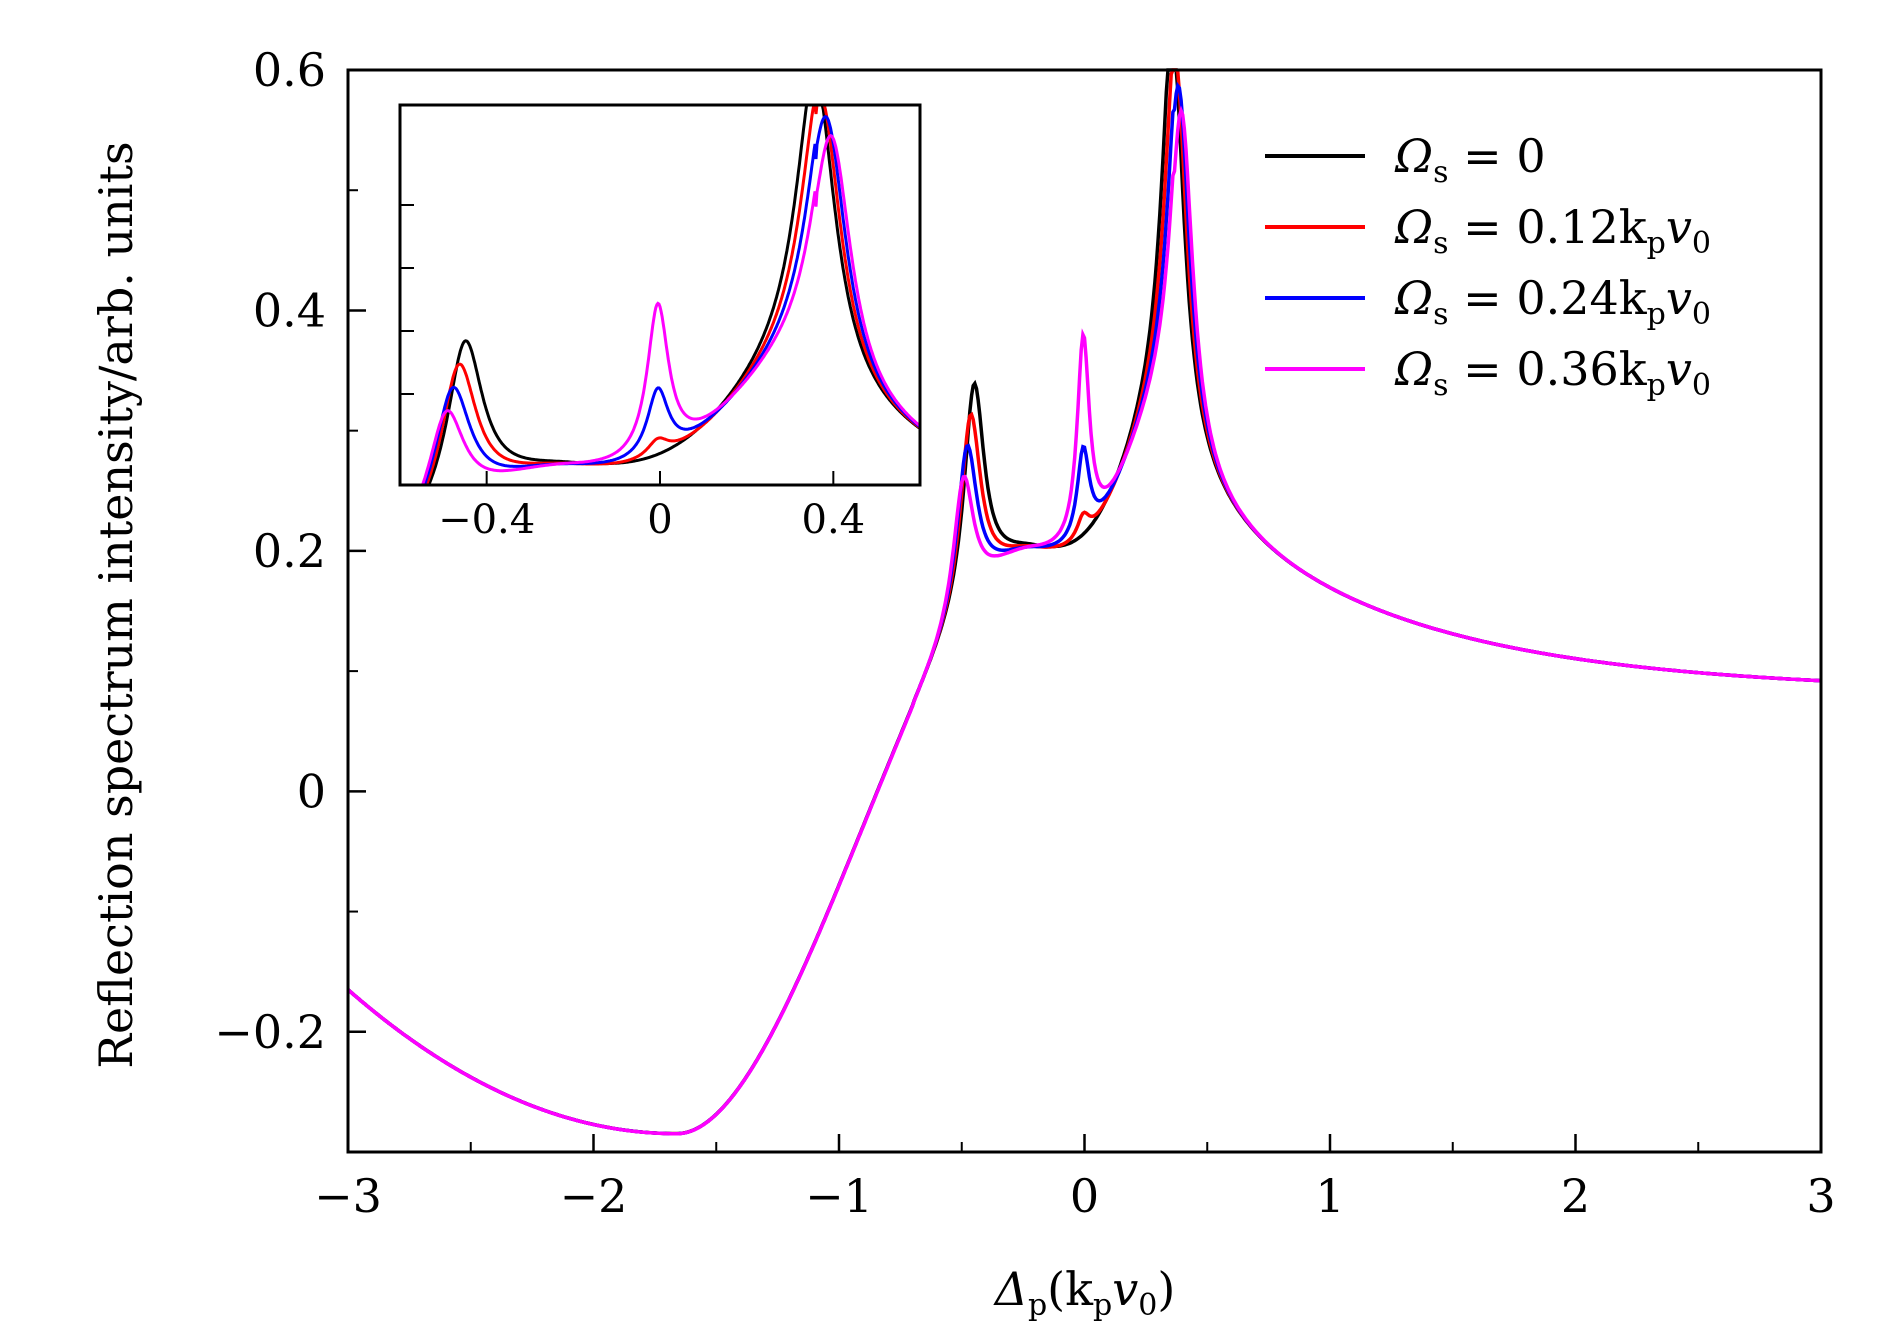 Image resolution: width=1890 pixels, height=1323 pixels. What do you see at coordinates (1552, 301) in the screenshot?
I see `legend-entry-2: Ωs = 0.24kpv0` at bounding box center [1552, 301].